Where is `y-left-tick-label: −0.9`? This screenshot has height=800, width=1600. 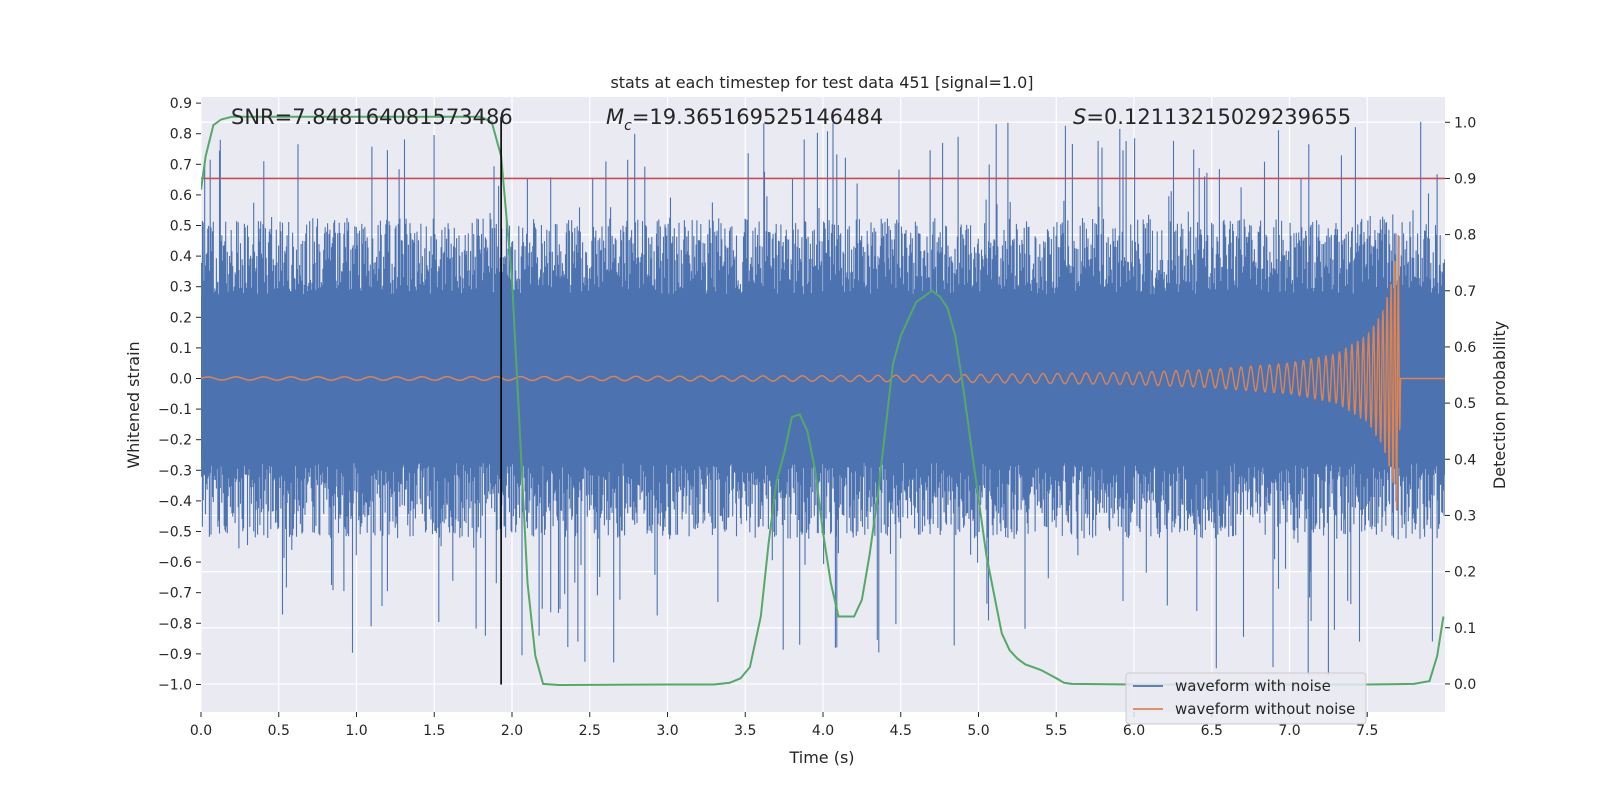
y-left-tick-label: −0.9 is located at coordinates (175, 655).